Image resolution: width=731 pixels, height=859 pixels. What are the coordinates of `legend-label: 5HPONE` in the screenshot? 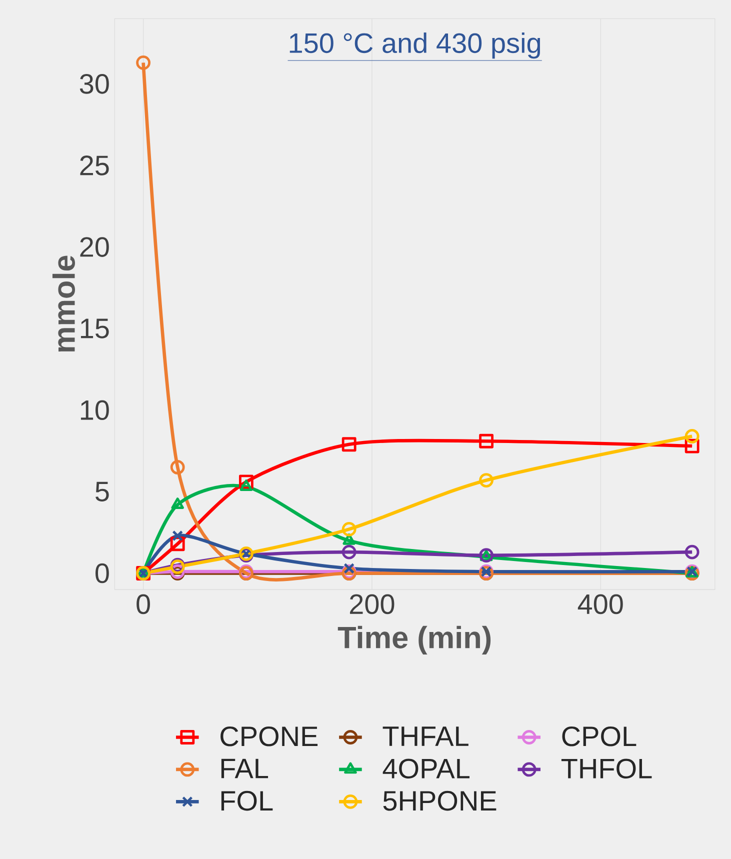 It's located at (439, 800).